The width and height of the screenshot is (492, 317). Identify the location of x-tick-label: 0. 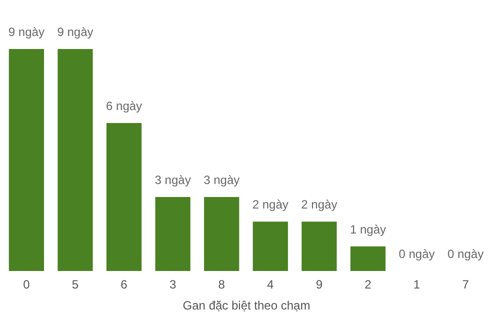
(26, 285).